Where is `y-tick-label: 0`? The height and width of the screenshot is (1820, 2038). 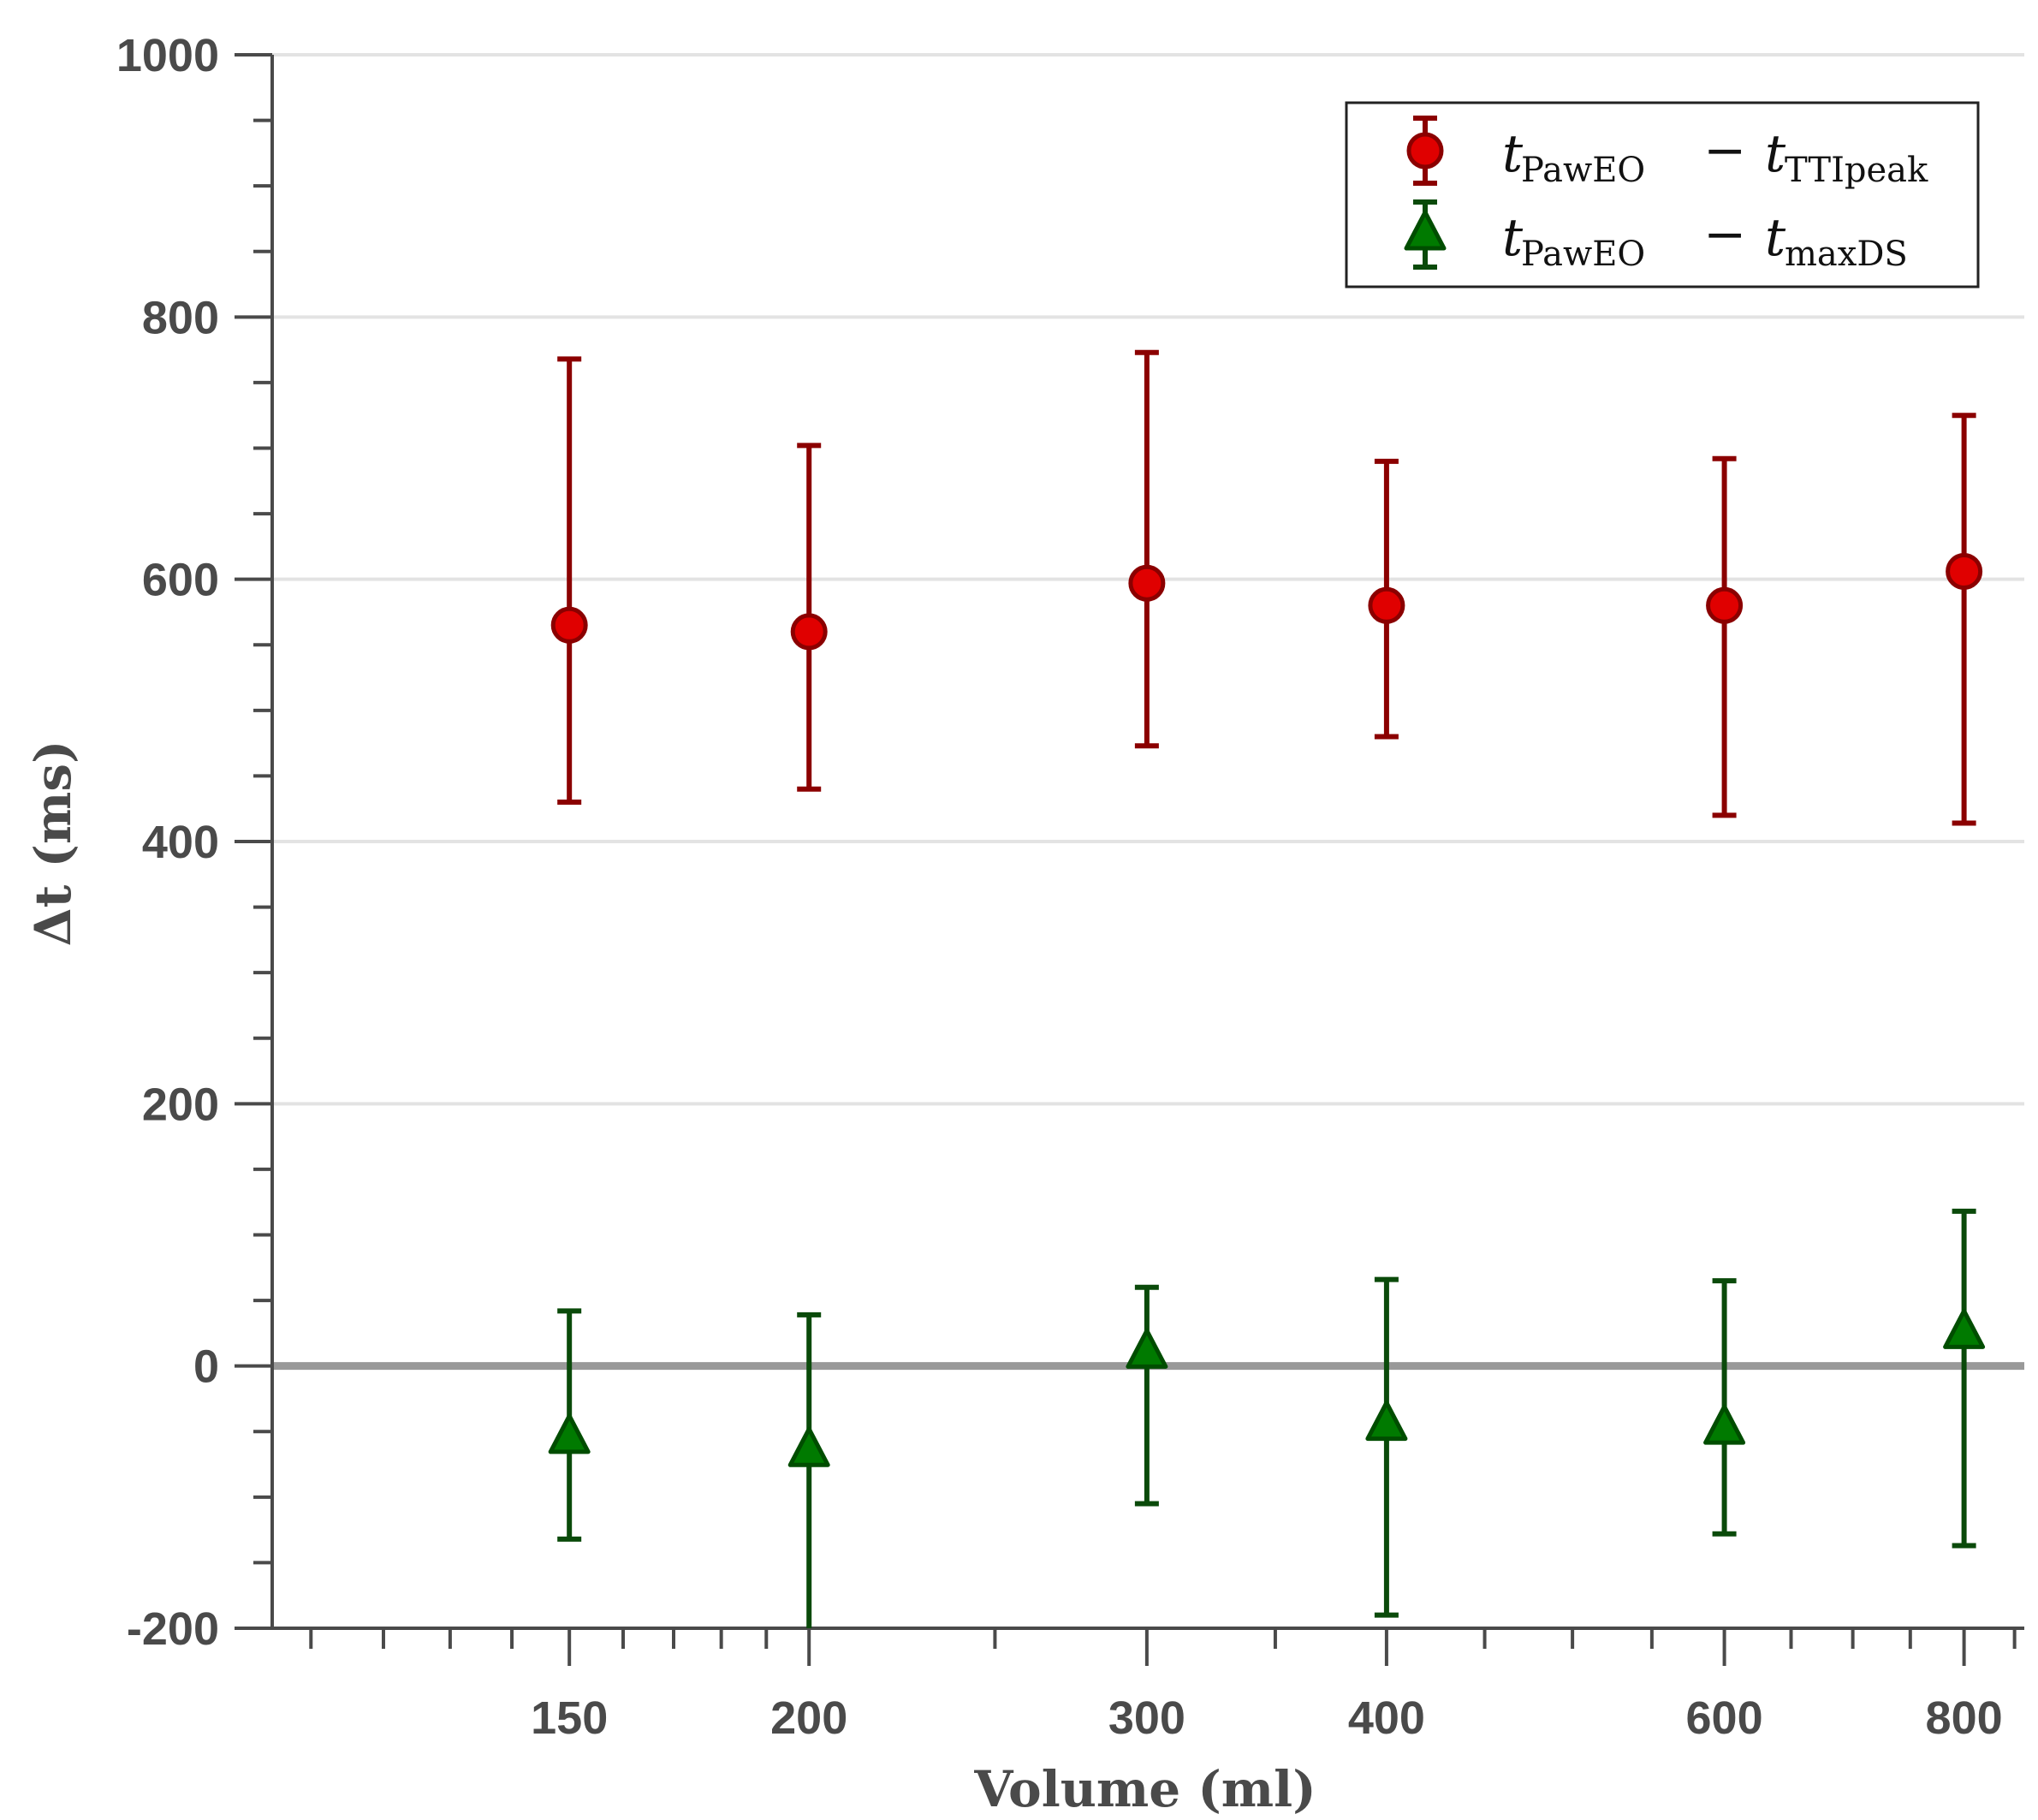 y-tick-label: 0 is located at coordinates (206, 1367).